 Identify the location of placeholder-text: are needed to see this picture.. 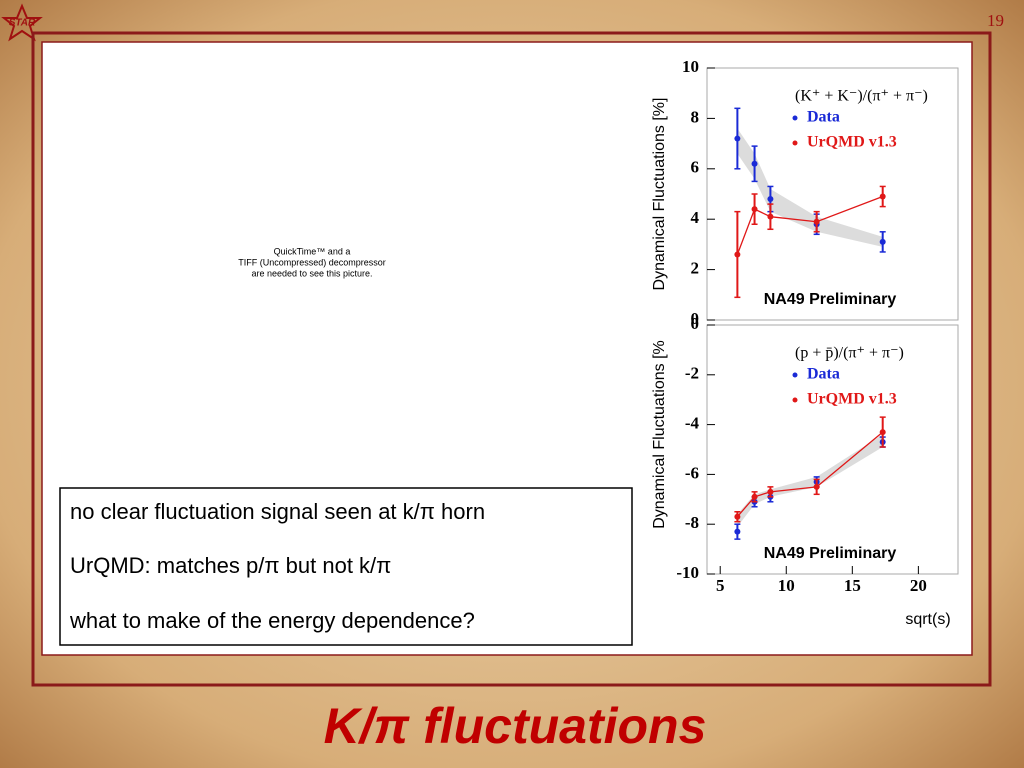
(311, 273).